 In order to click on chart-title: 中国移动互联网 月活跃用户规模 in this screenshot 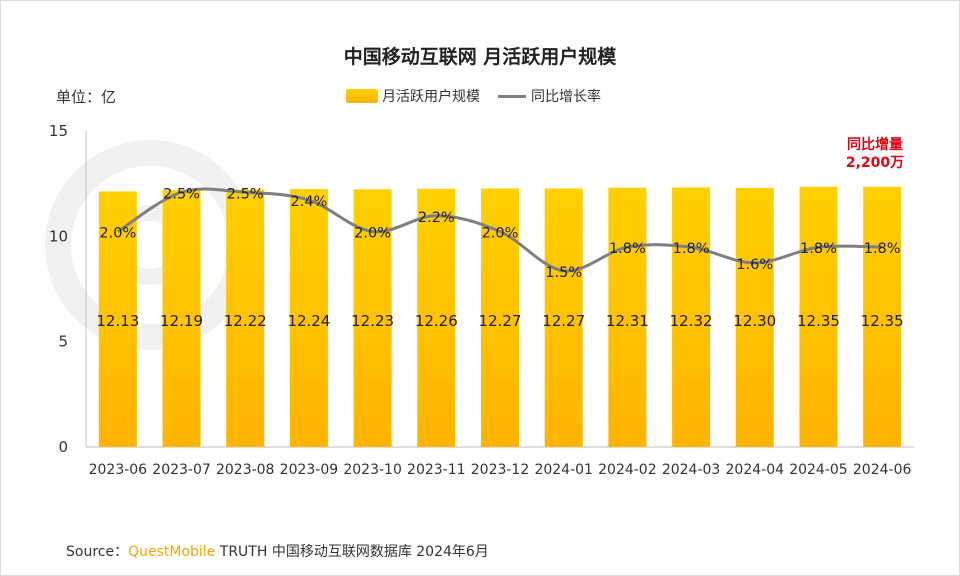, I will do `click(480, 57)`.